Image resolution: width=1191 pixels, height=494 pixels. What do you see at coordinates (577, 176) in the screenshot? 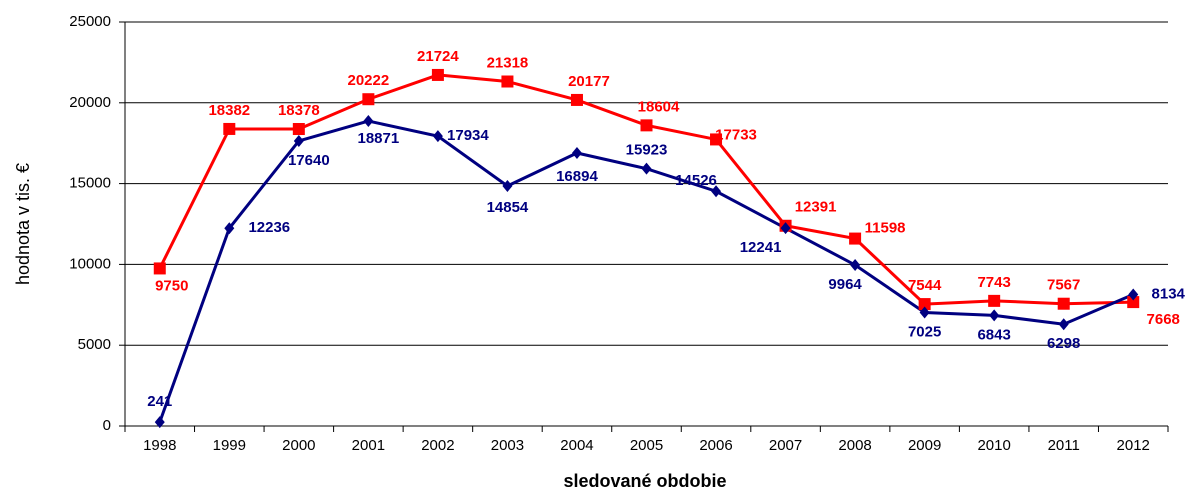
I see `data-label: 16894` at bounding box center [577, 176].